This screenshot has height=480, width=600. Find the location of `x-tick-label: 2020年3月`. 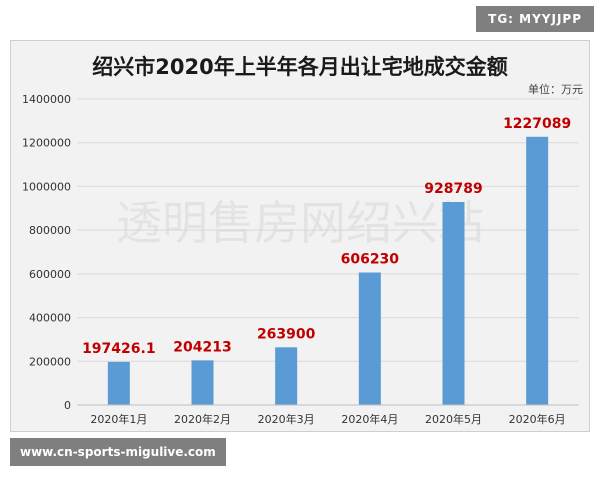

x-tick-label: 2020年3月 is located at coordinates (286, 419).